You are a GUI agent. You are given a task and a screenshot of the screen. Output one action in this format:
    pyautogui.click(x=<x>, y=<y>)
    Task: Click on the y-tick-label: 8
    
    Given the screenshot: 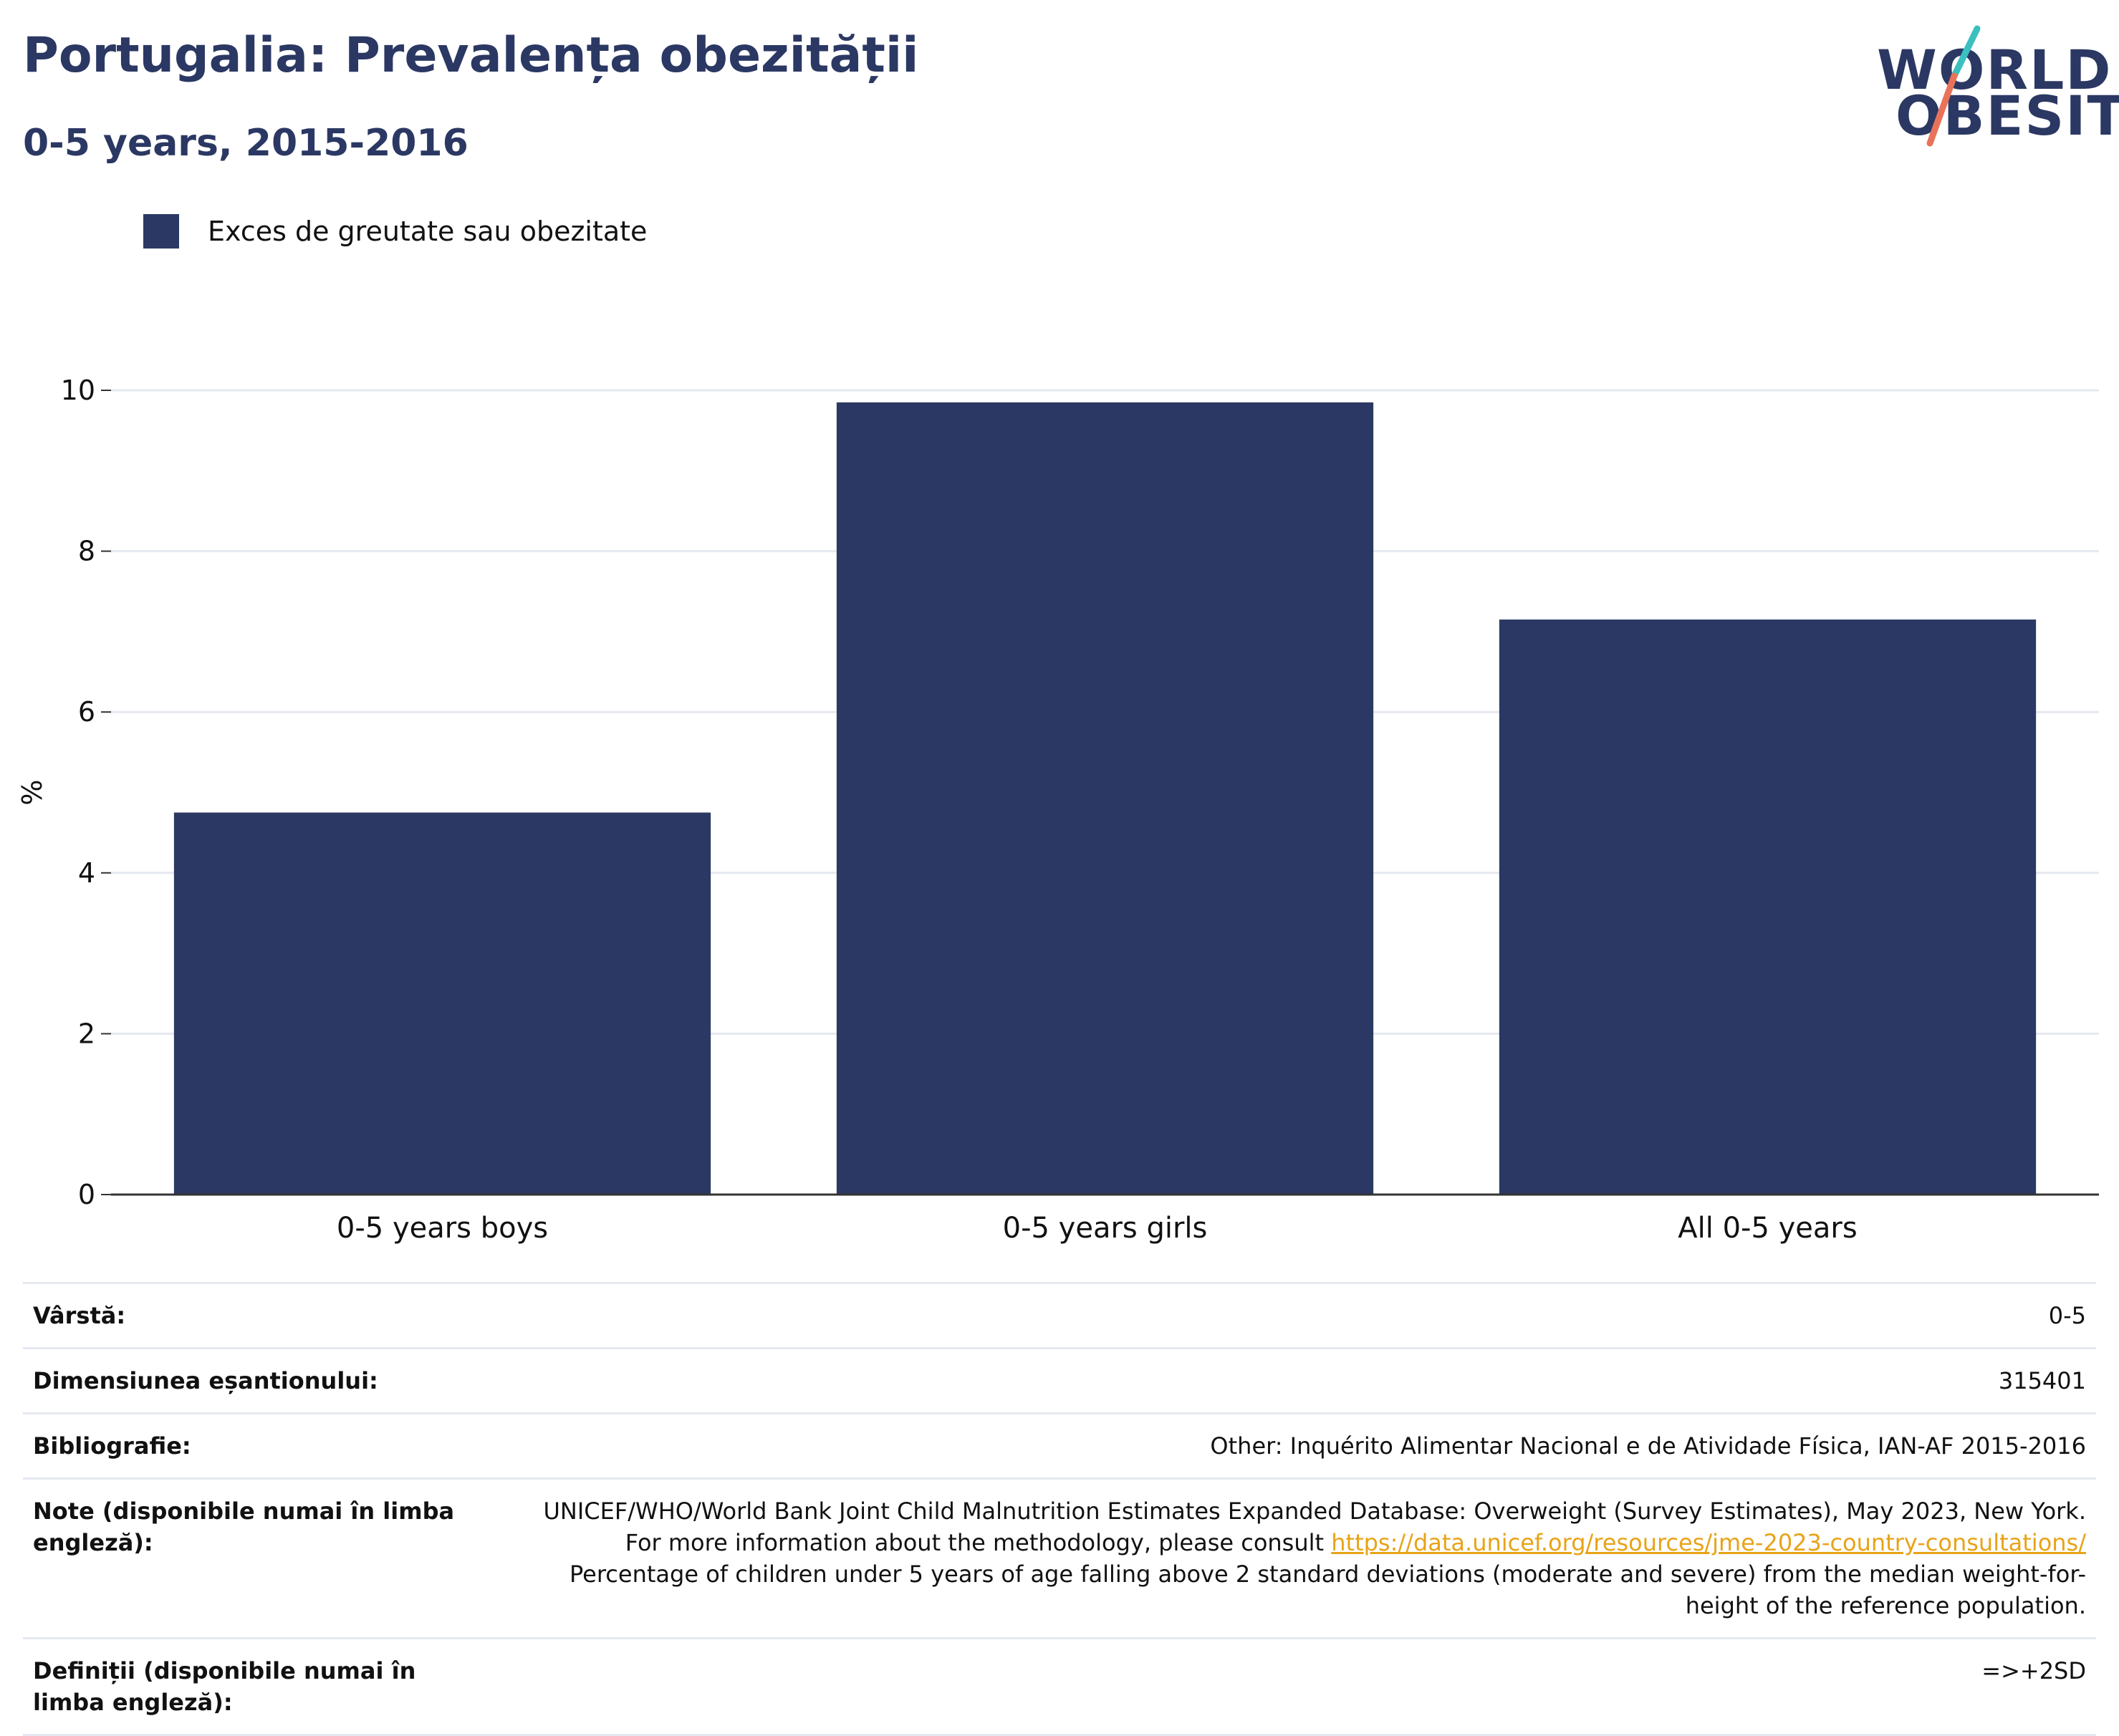 What is the action you would take?
    pyautogui.click(x=86, y=551)
    